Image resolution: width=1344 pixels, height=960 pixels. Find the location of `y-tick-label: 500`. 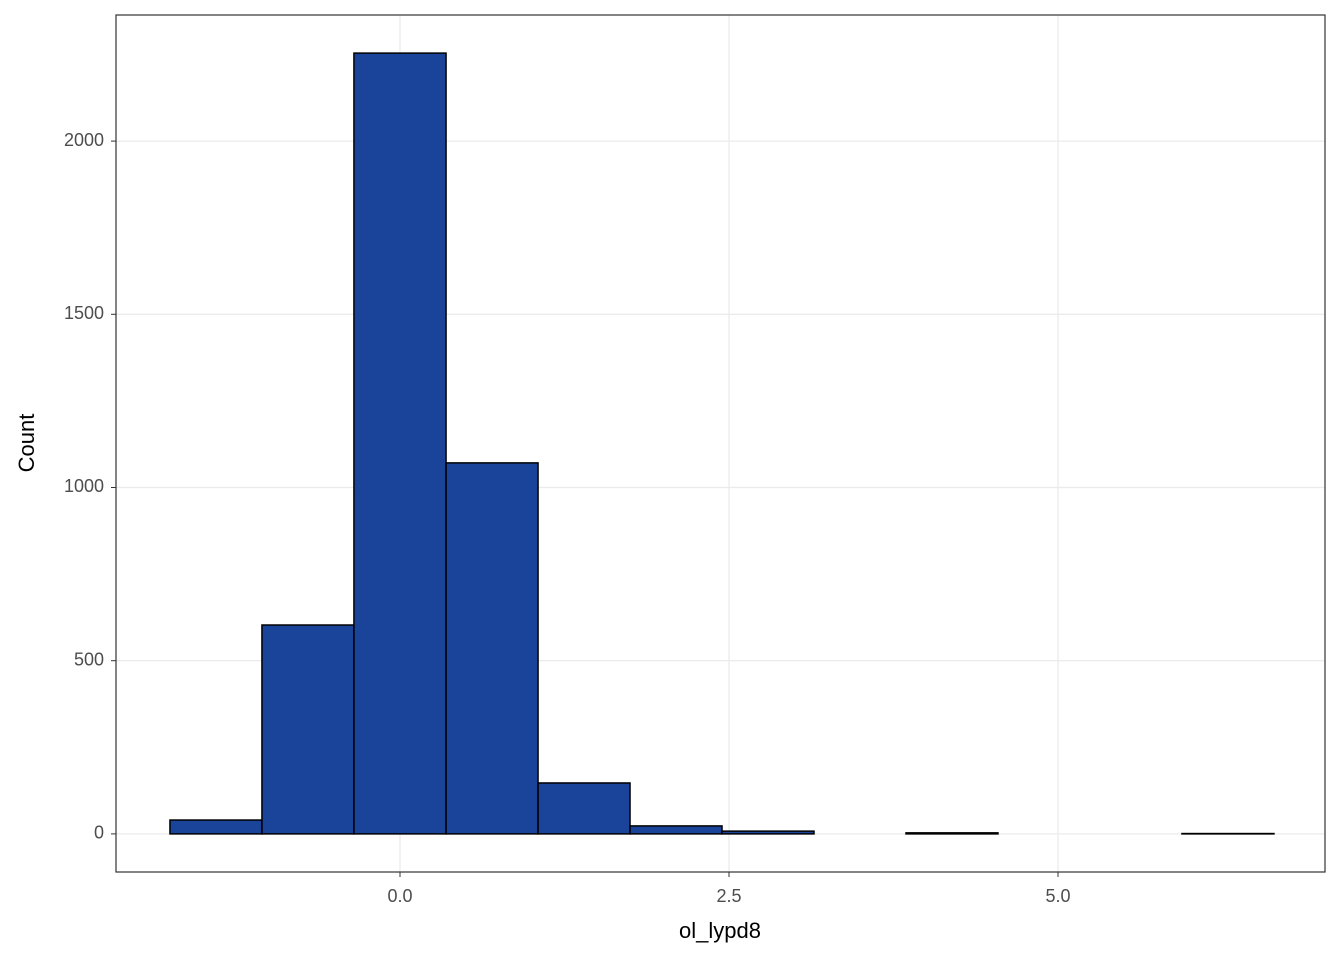

y-tick-label: 500 is located at coordinates (89, 659).